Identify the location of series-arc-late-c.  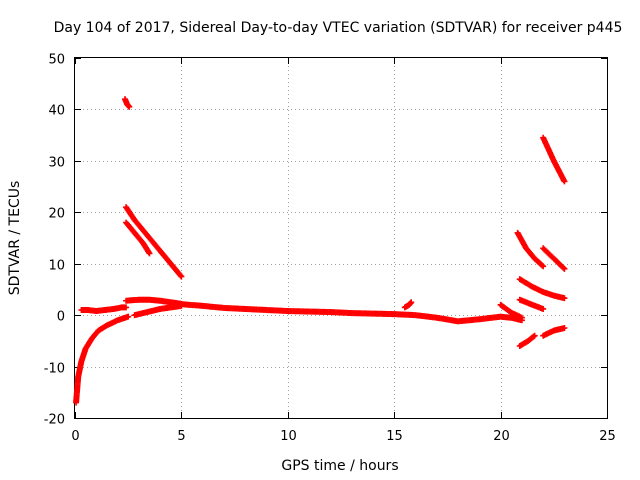
(554, 258).